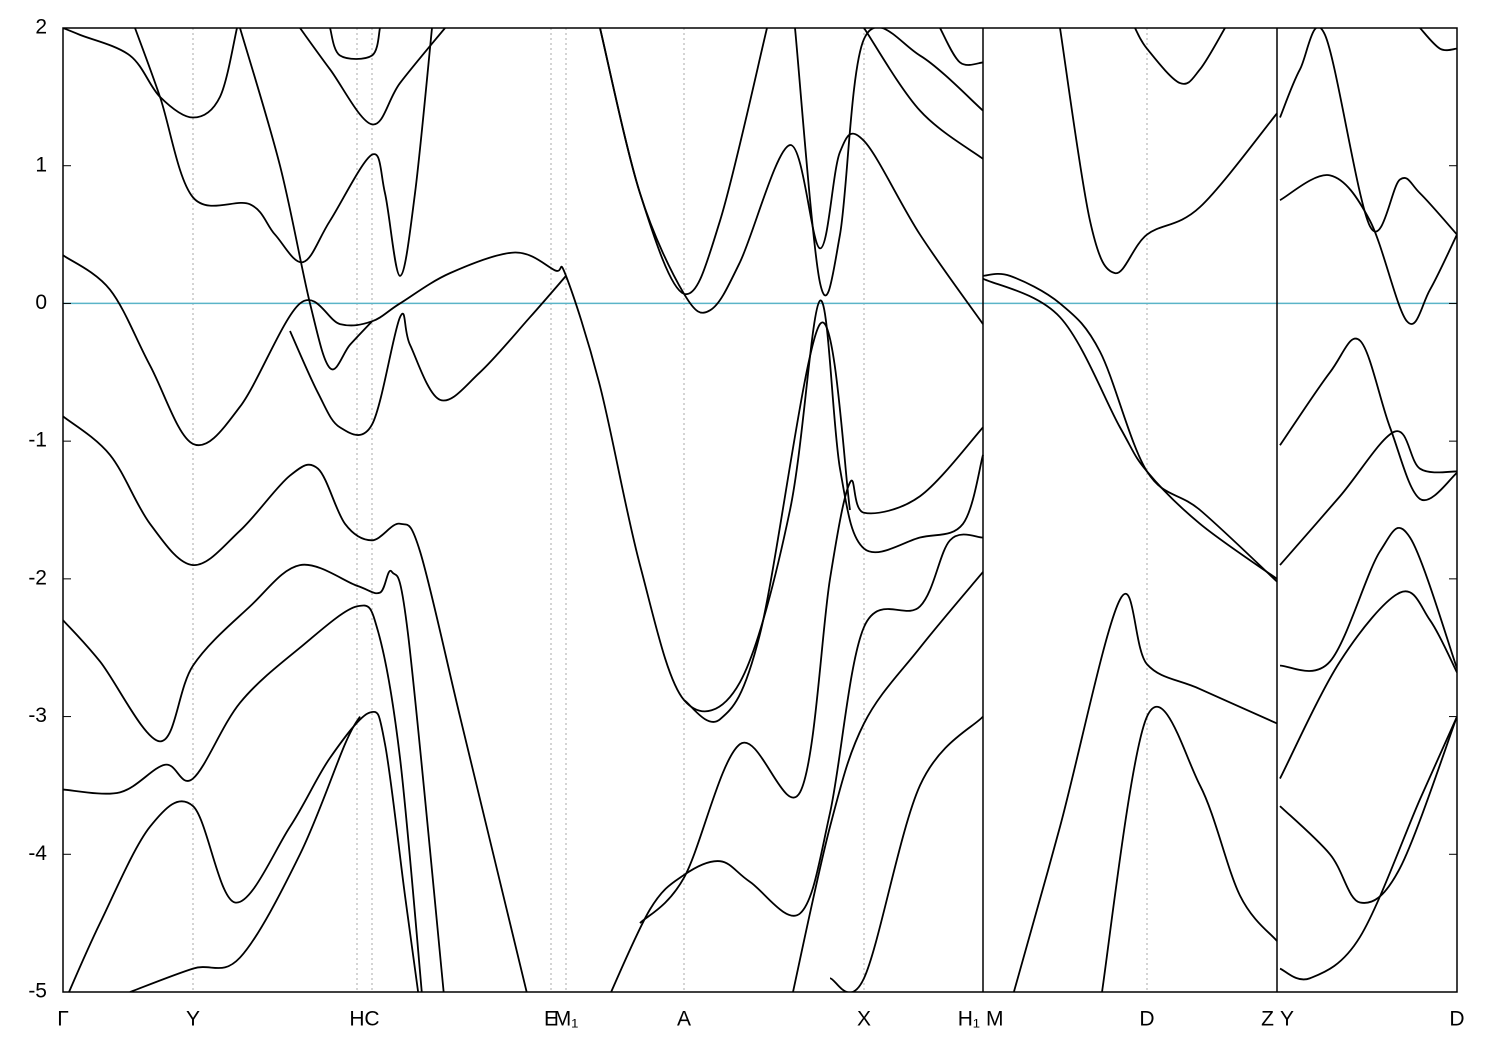  What do you see at coordinates (1267, 1019) in the screenshot?
I see `x-tick-label: Z` at bounding box center [1267, 1019].